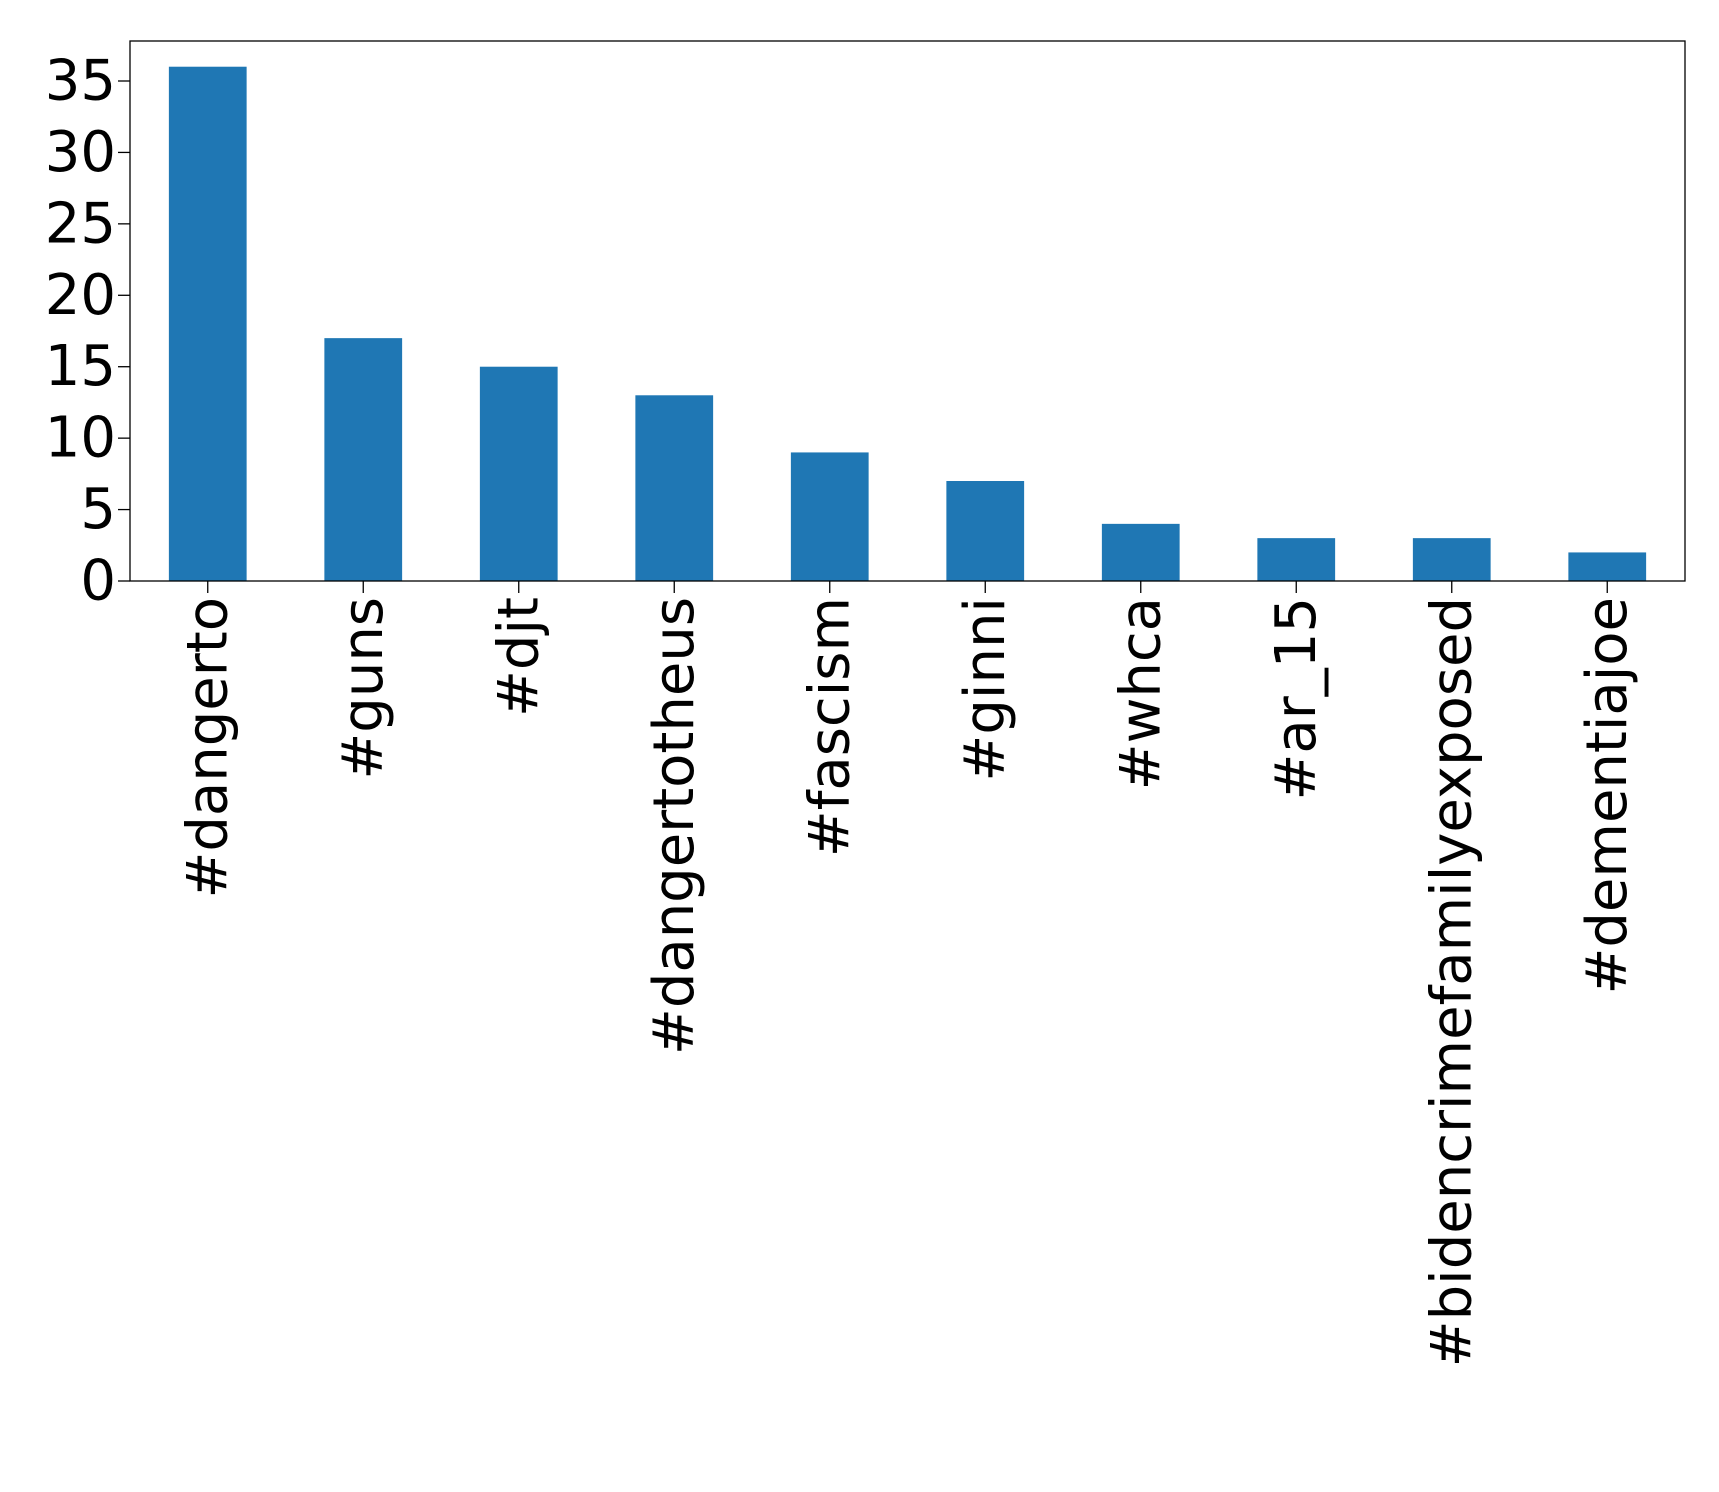  Describe the element at coordinates (80, 152) in the screenshot. I see `y-tick-label: 30` at that location.